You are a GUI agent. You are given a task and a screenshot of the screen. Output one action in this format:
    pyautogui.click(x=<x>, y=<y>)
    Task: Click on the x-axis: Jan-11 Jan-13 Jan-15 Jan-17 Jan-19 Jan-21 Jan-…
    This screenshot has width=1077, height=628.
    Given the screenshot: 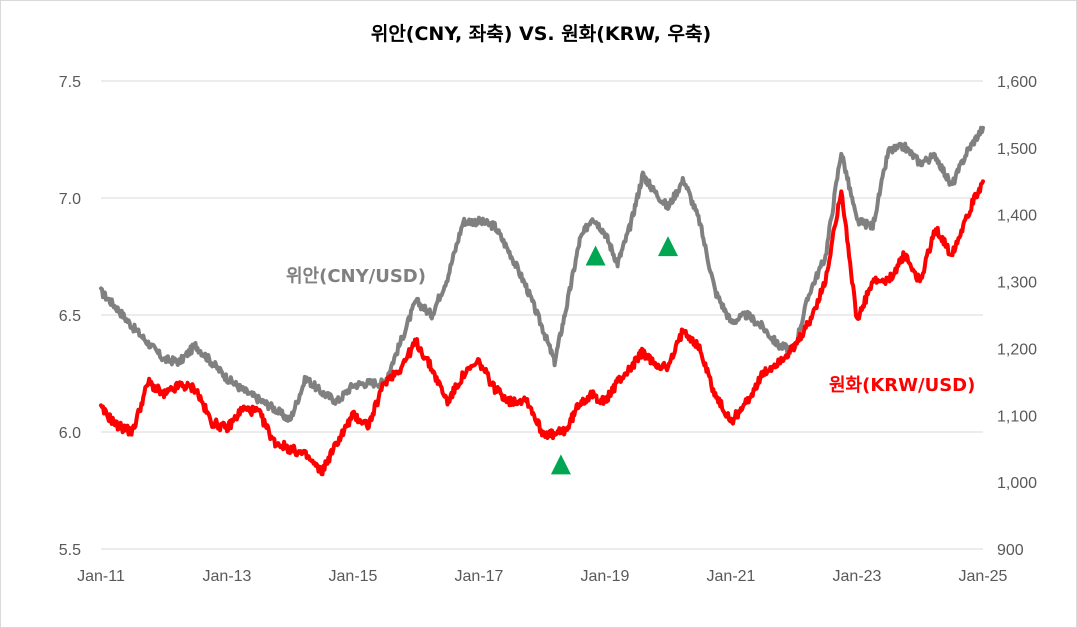 What is the action you would take?
    pyautogui.click(x=542, y=576)
    